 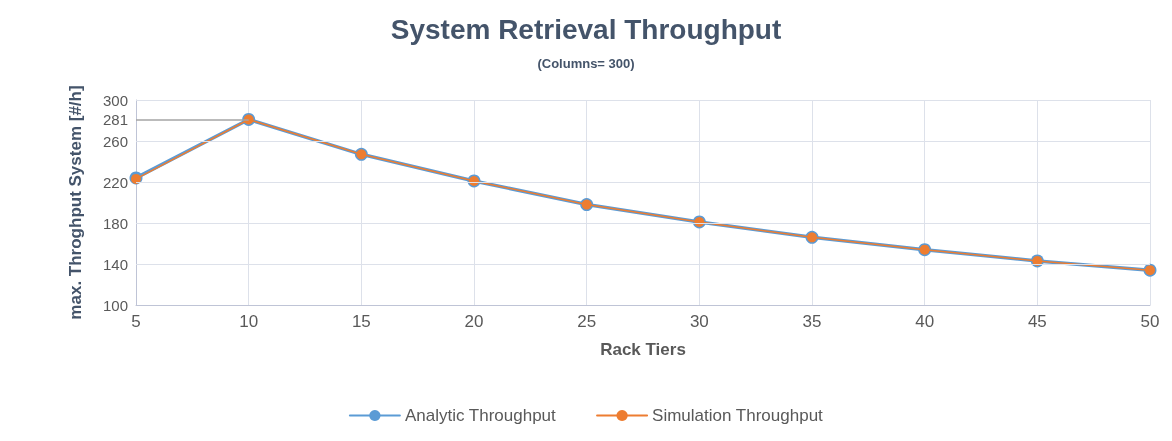 What do you see at coordinates (249, 321) in the screenshot?
I see `x-tick-label: 10` at bounding box center [249, 321].